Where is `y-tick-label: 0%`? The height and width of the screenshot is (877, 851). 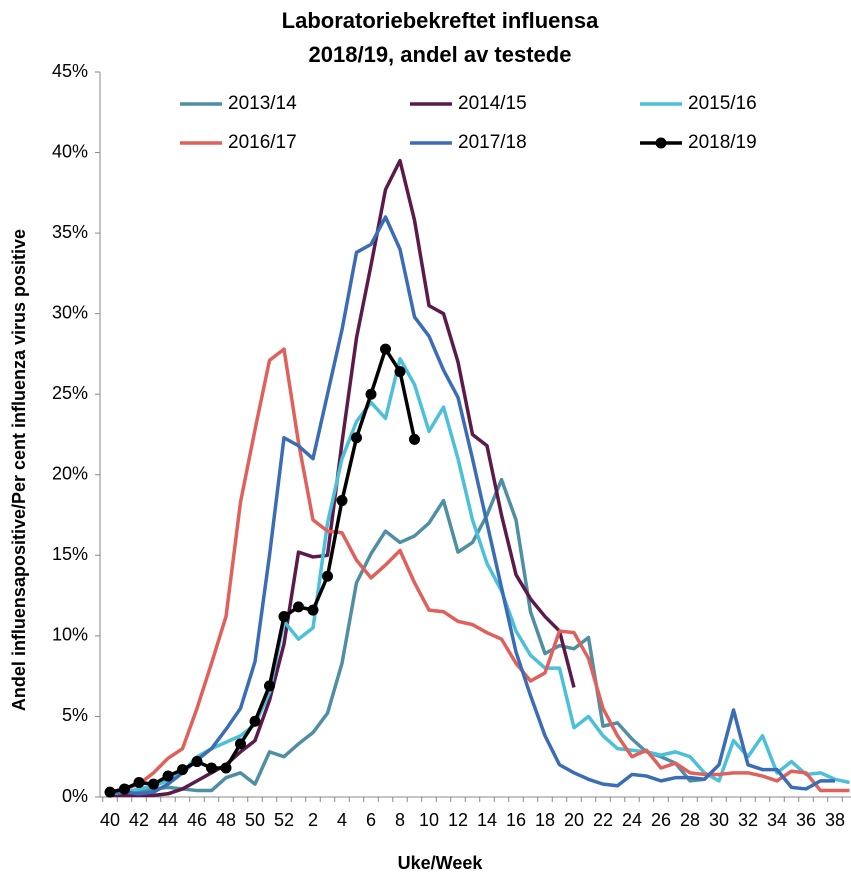
y-tick-label: 0% is located at coordinates (75, 796).